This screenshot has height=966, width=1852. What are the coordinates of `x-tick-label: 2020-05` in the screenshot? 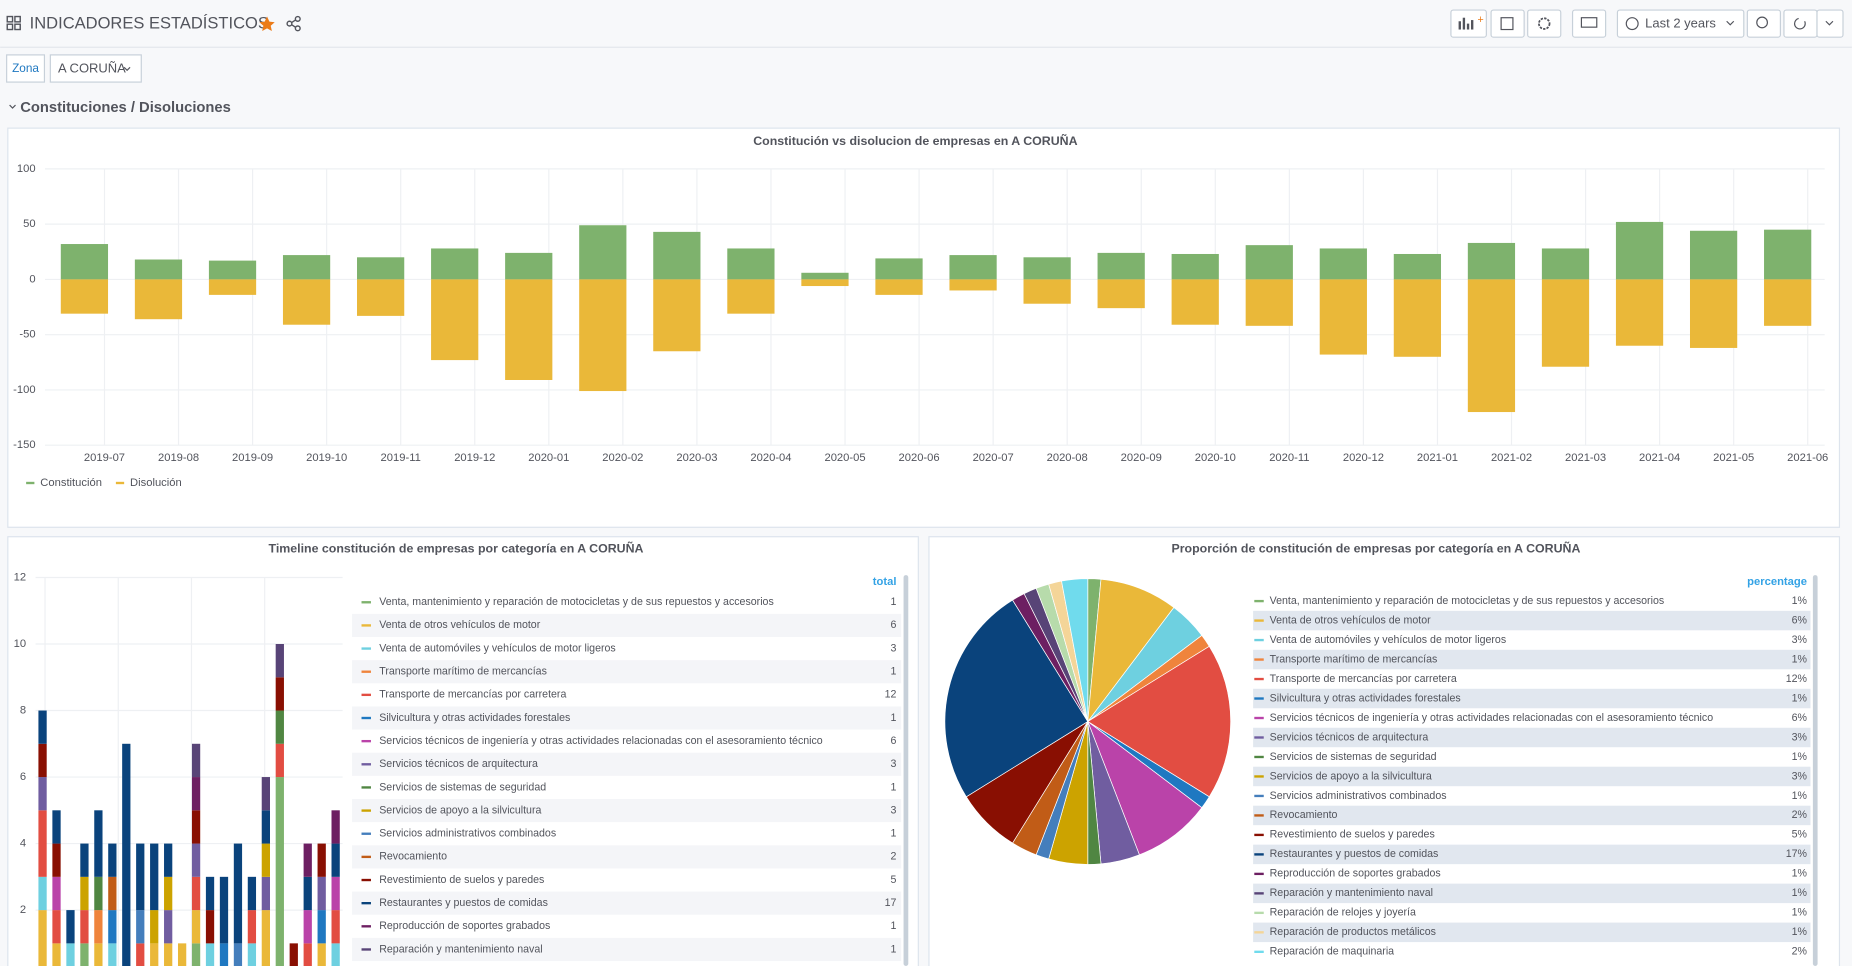 It's located at (844, 458).